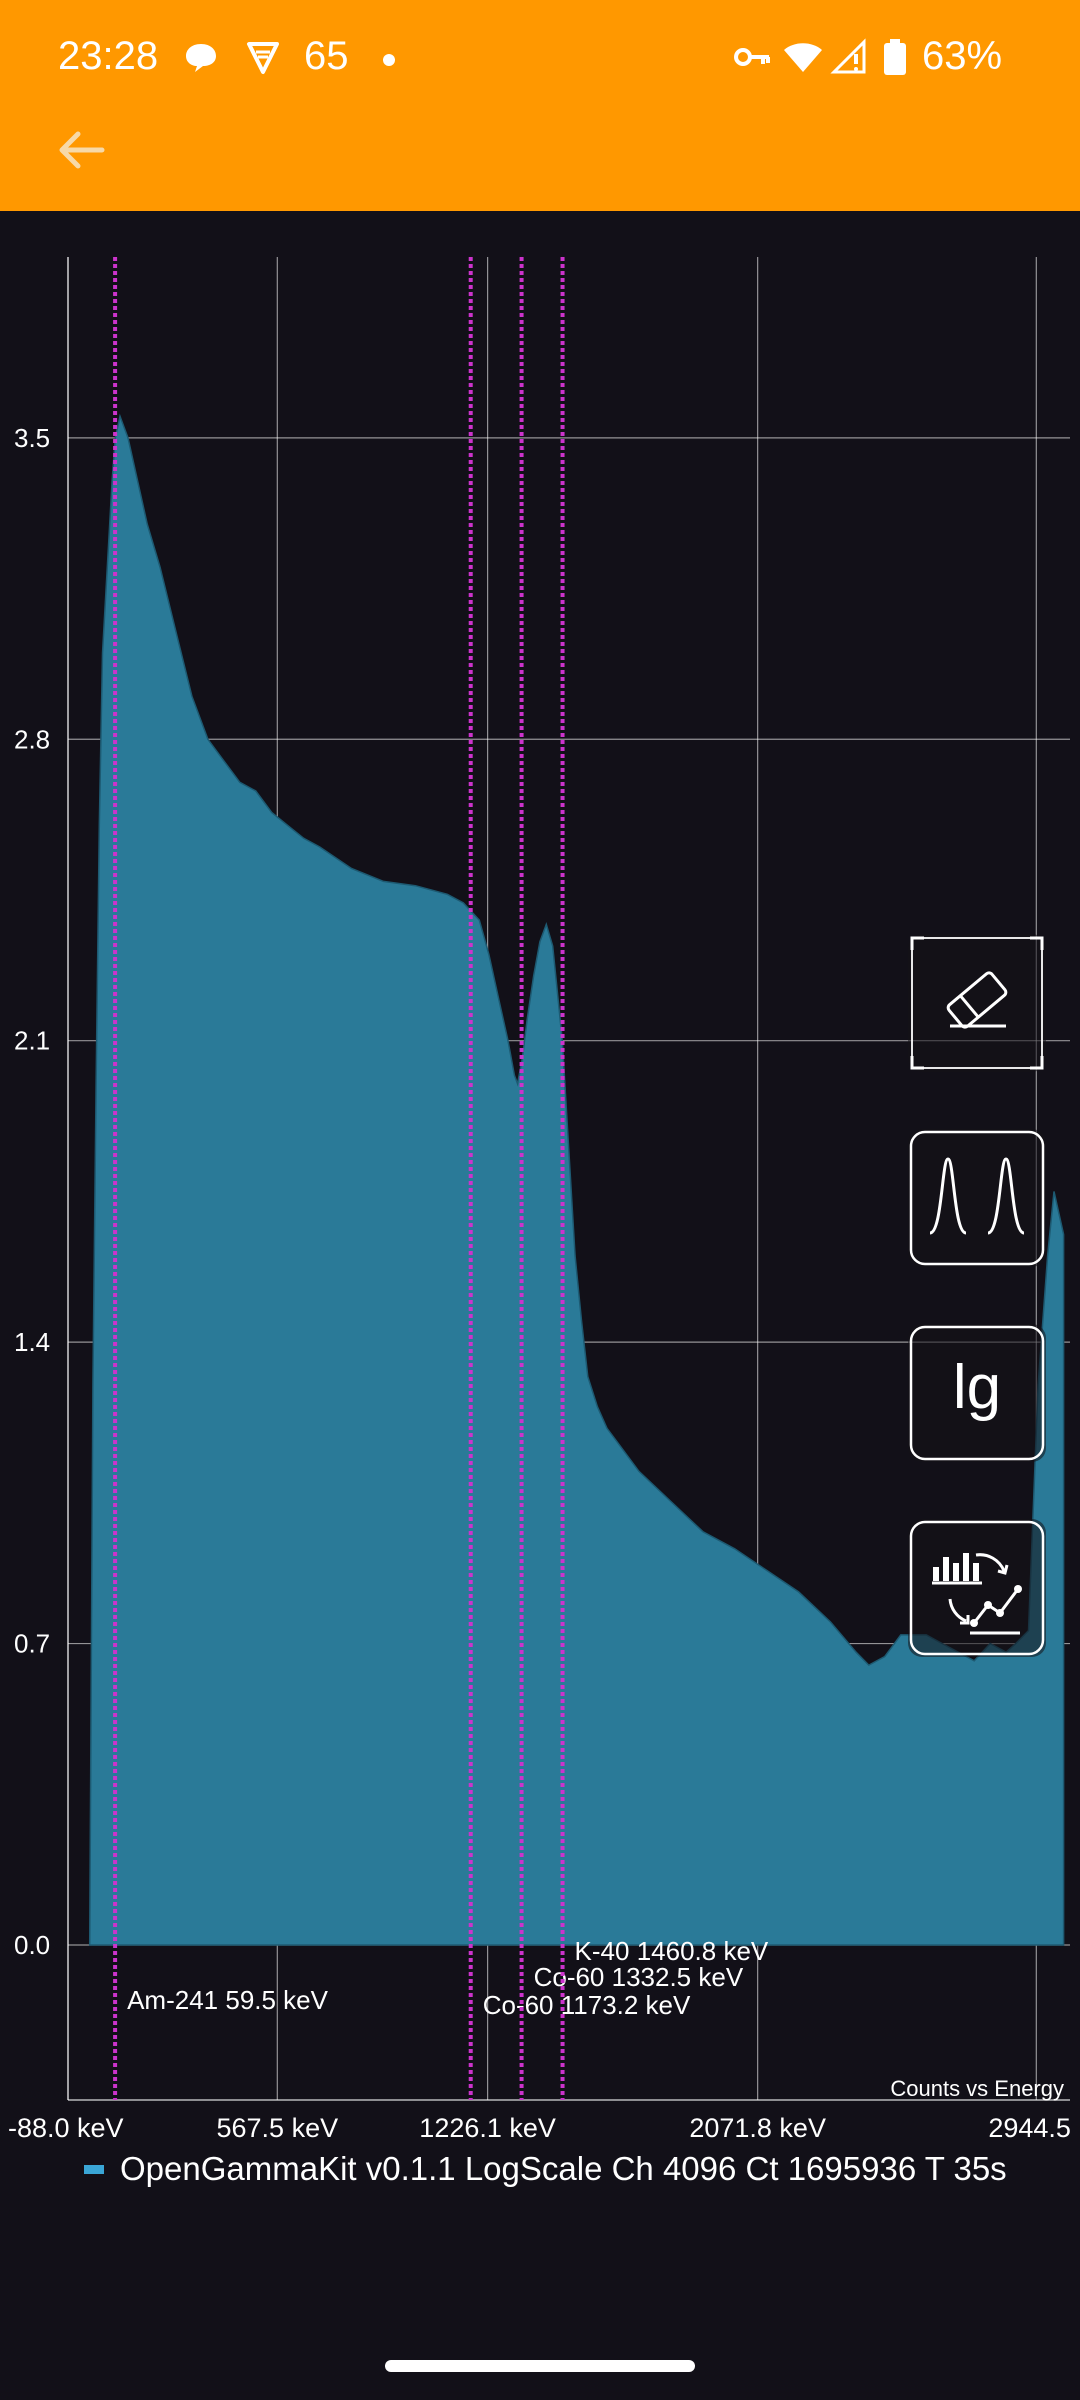  Describe the element at coordinates (201, 58) in the screenshot. I see `chat-bubble-icon` at that location.